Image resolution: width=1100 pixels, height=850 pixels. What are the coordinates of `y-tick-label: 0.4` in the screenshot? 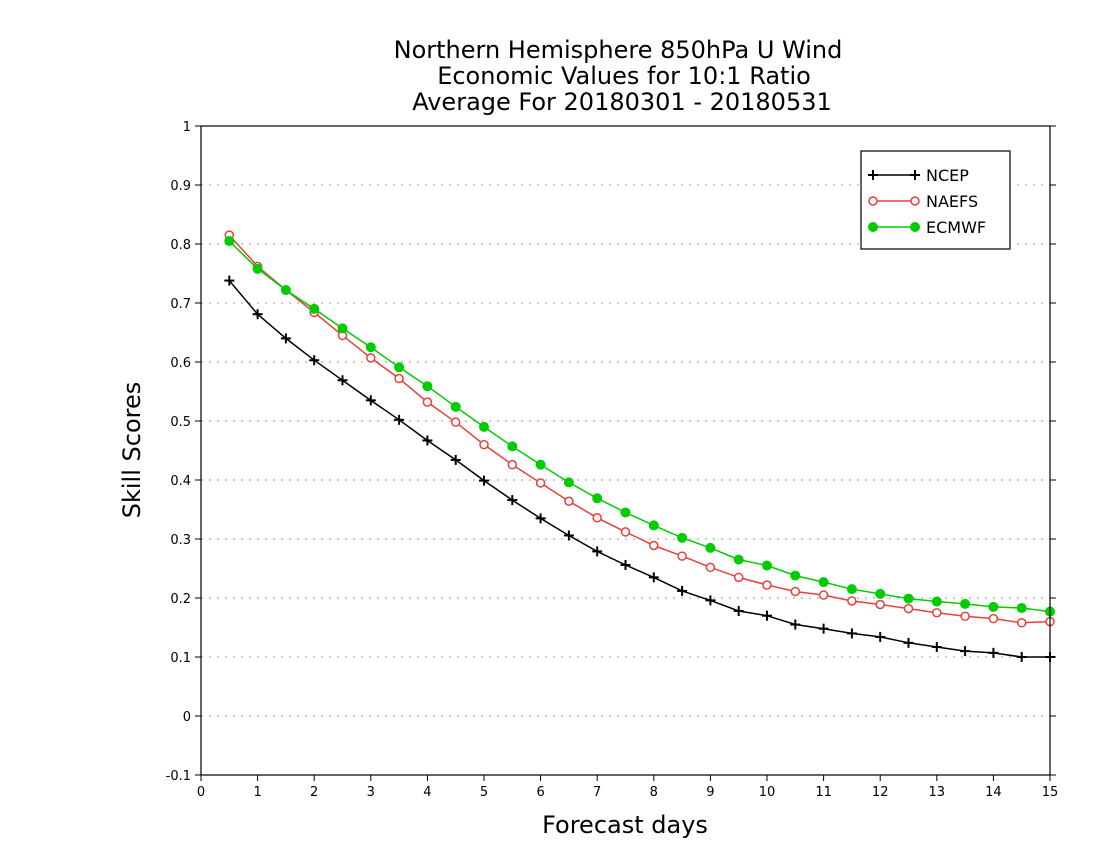 It's located at (180, 481).